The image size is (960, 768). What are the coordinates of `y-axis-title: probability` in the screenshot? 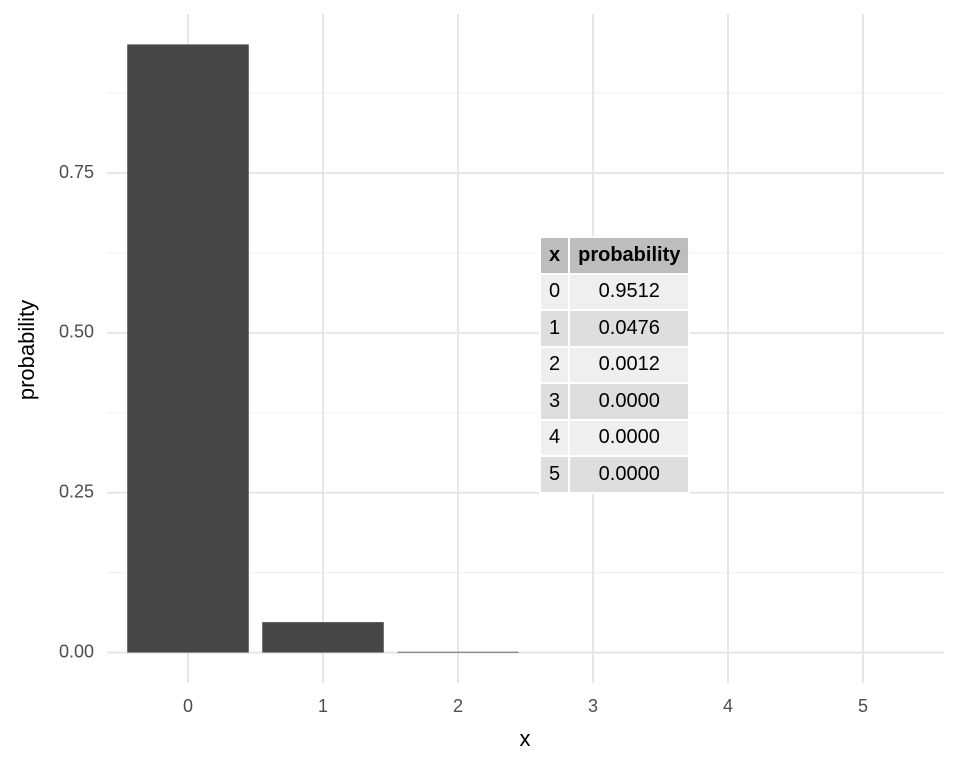 It's located at (26, 350).